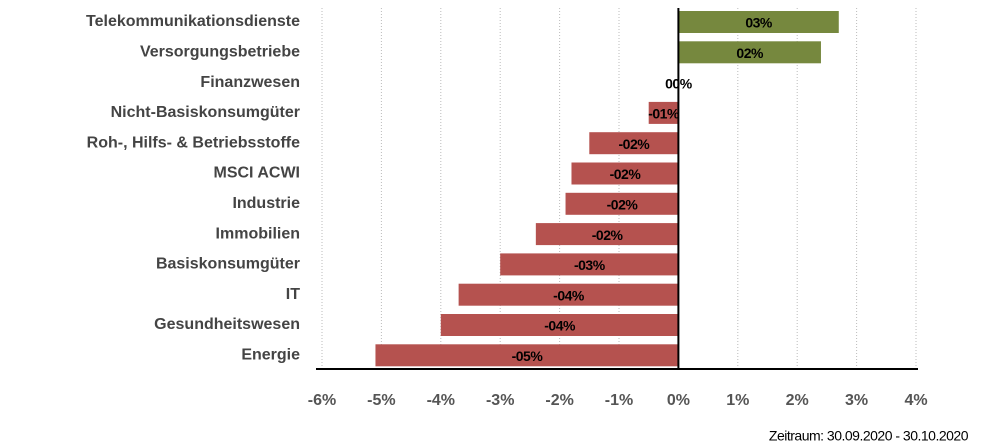  I want to click on category-label: MSCI ACWI, so click(256, 173).